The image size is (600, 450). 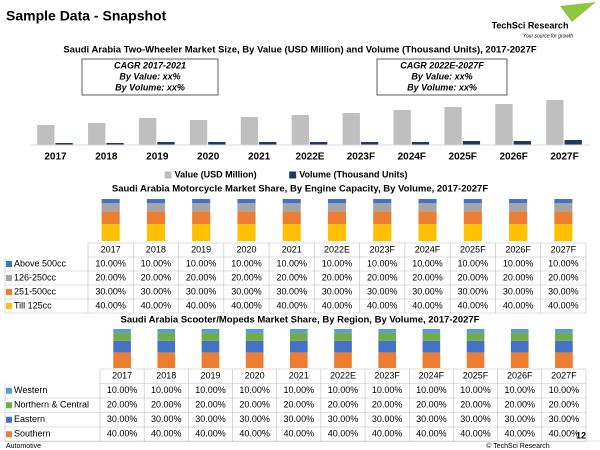 I want to click on table-header: 2017, so click(x=111, y=249).